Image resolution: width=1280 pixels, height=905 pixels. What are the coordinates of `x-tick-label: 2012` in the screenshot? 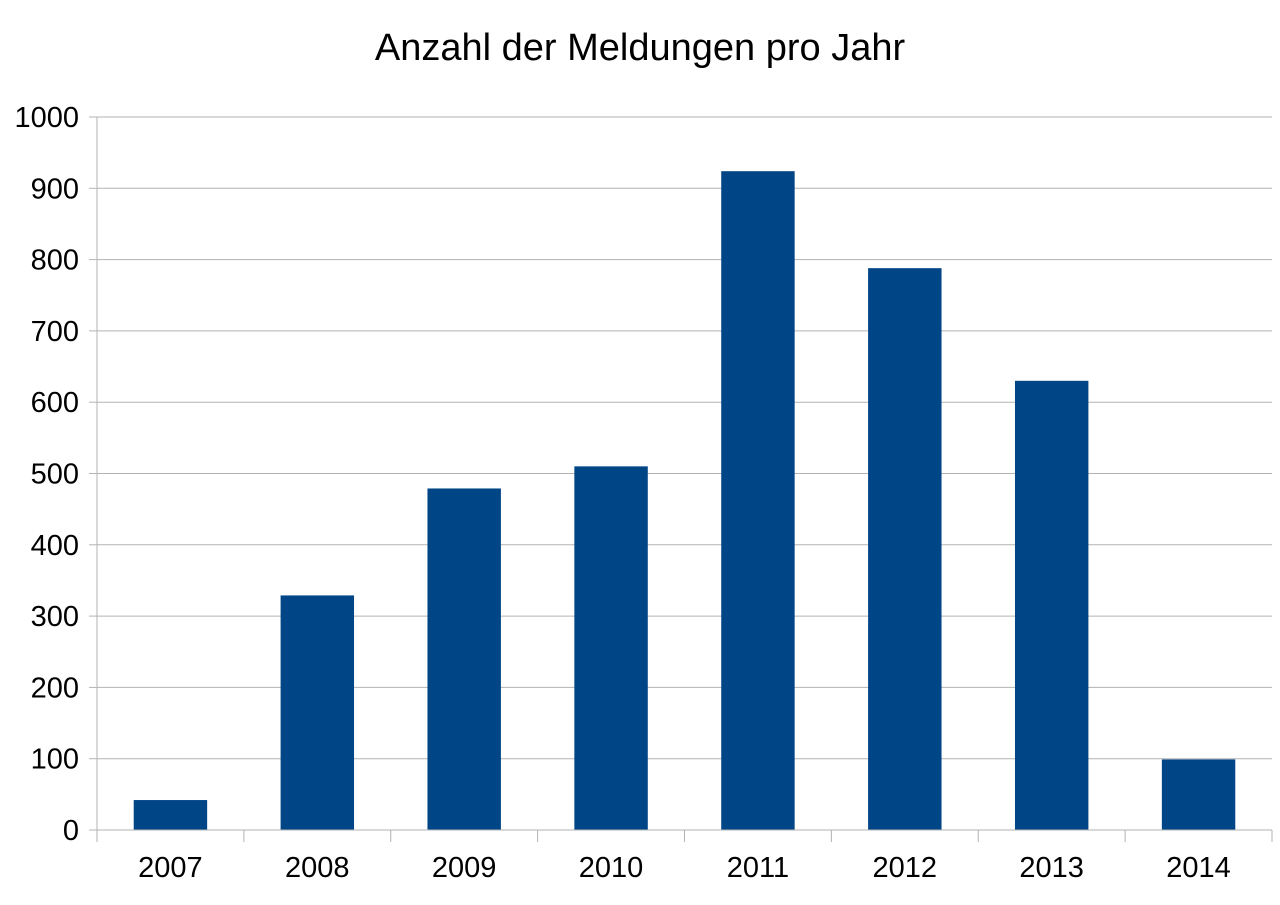 It's located at (905, 868).